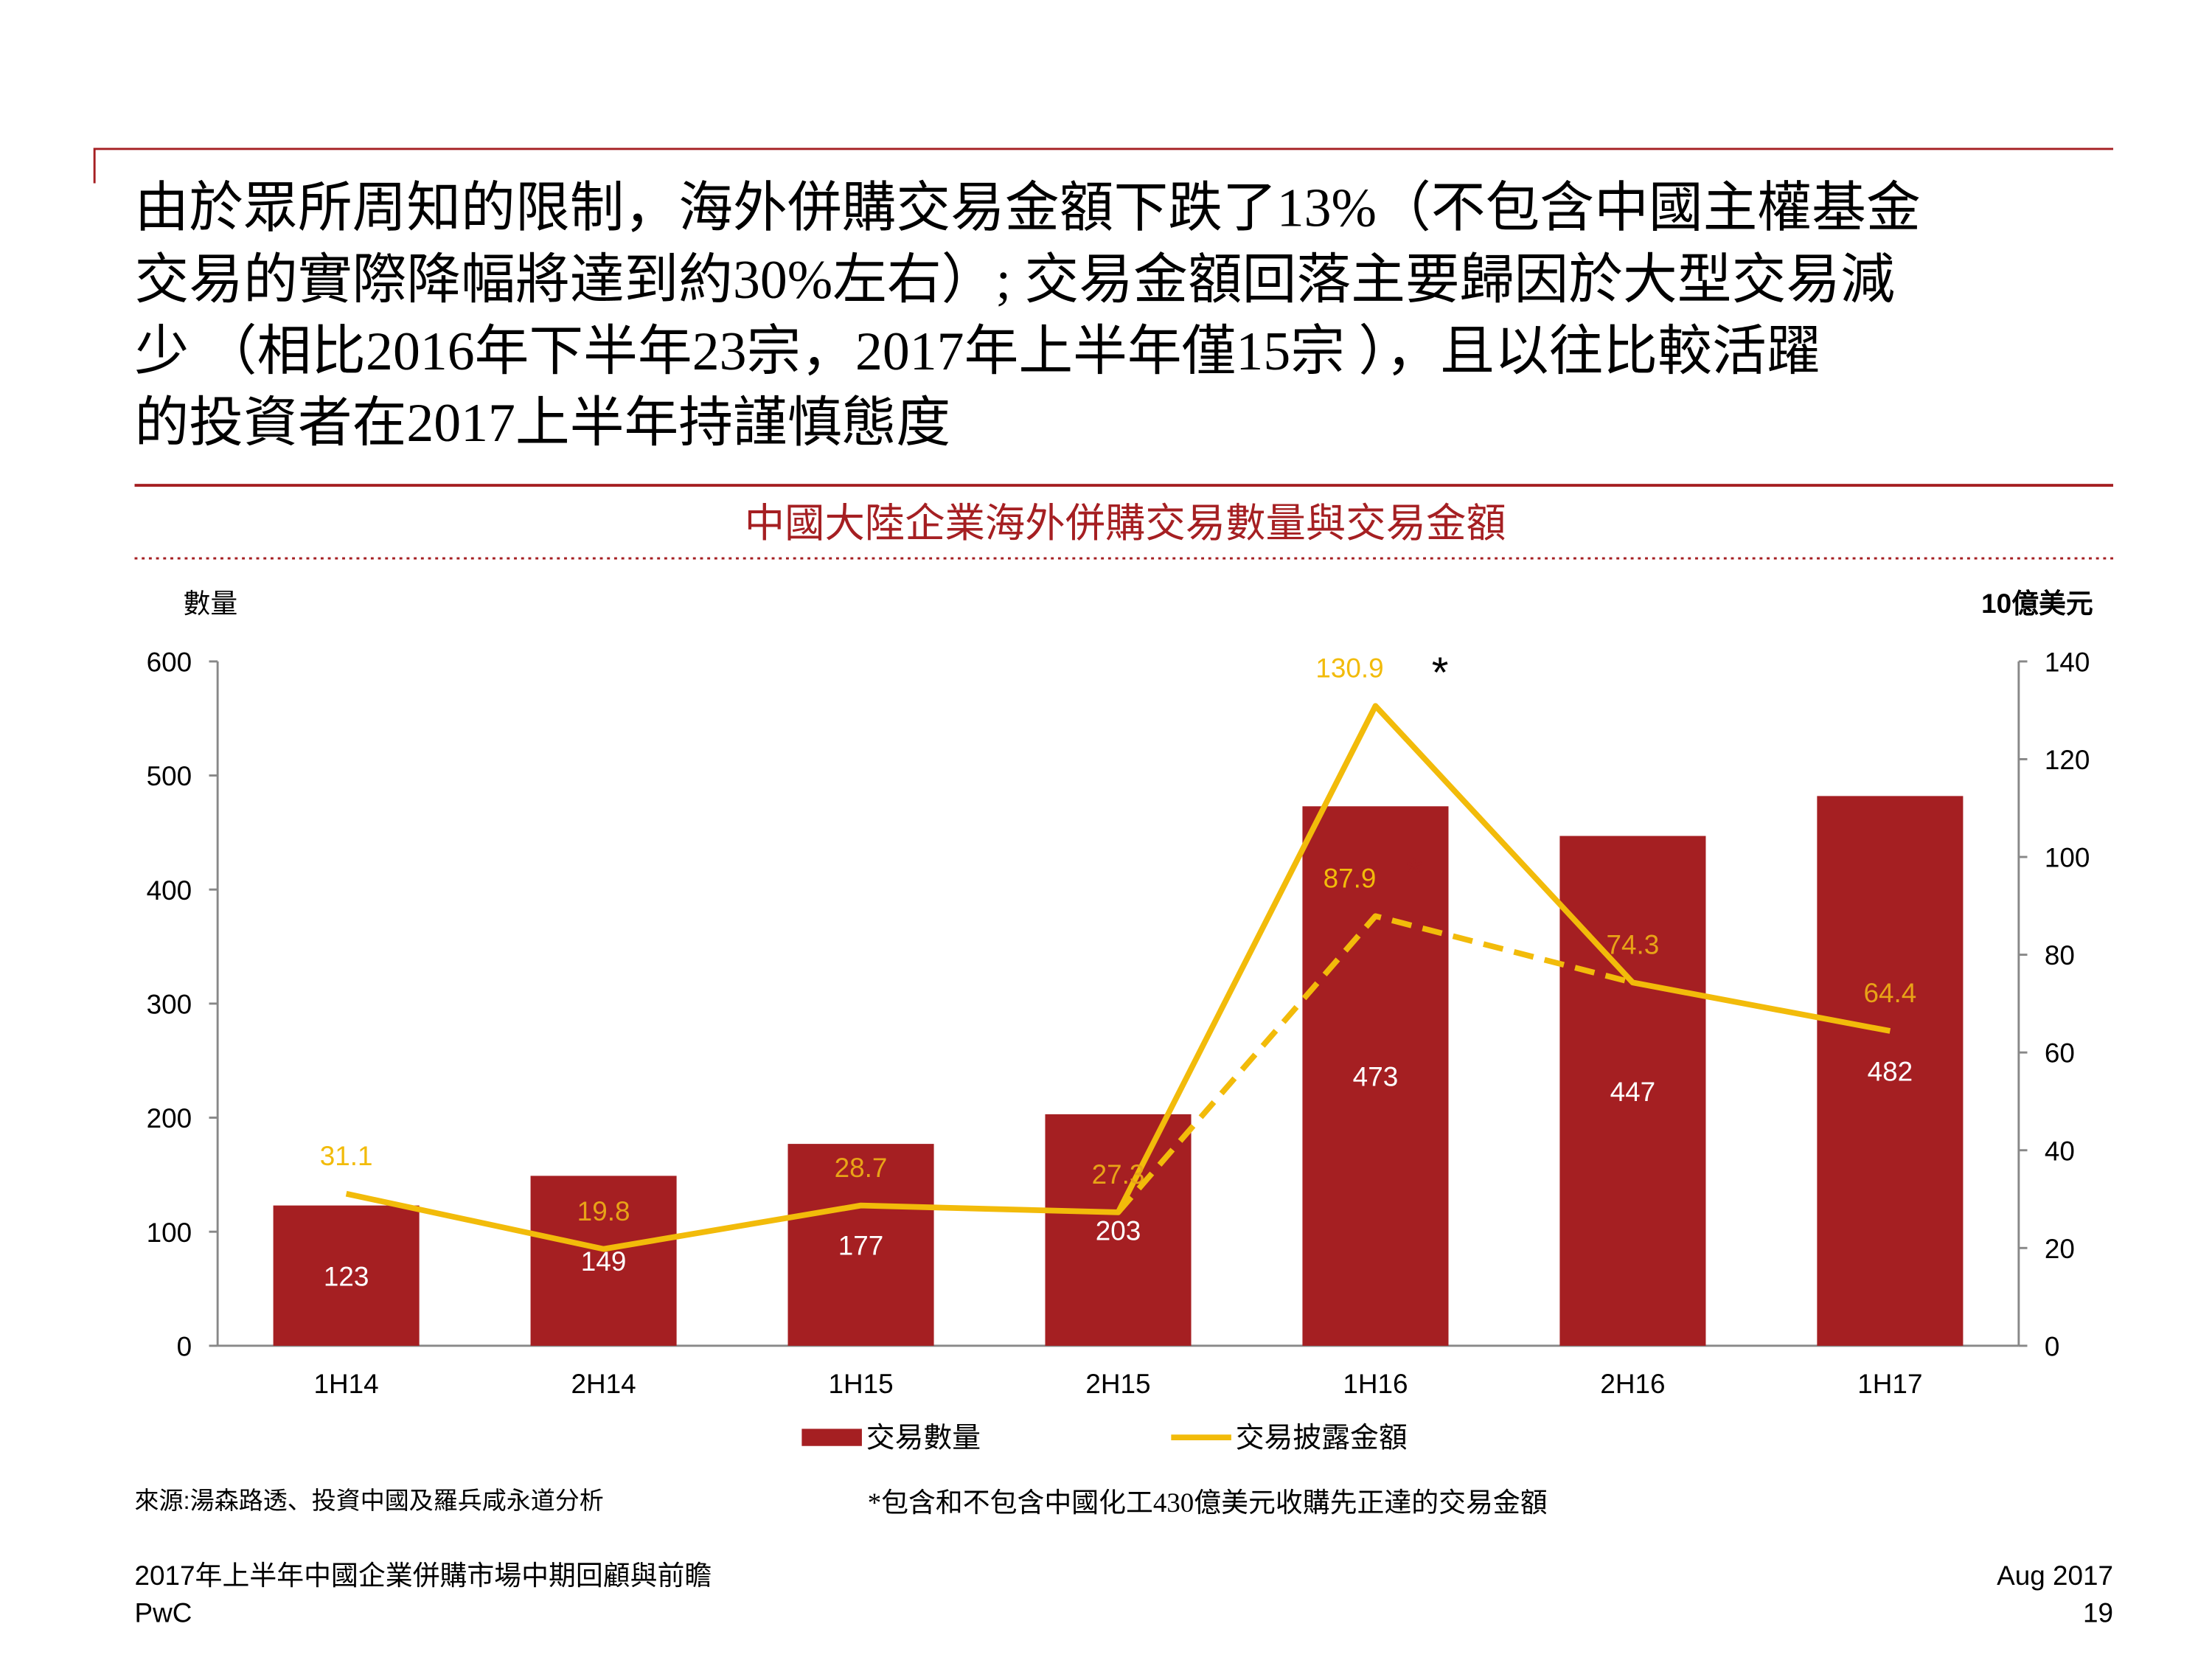 Image resolution: width=2212 pixels, height=1663 pixels. I want to click on bar-value-label: 473, so click(1376, 1077).